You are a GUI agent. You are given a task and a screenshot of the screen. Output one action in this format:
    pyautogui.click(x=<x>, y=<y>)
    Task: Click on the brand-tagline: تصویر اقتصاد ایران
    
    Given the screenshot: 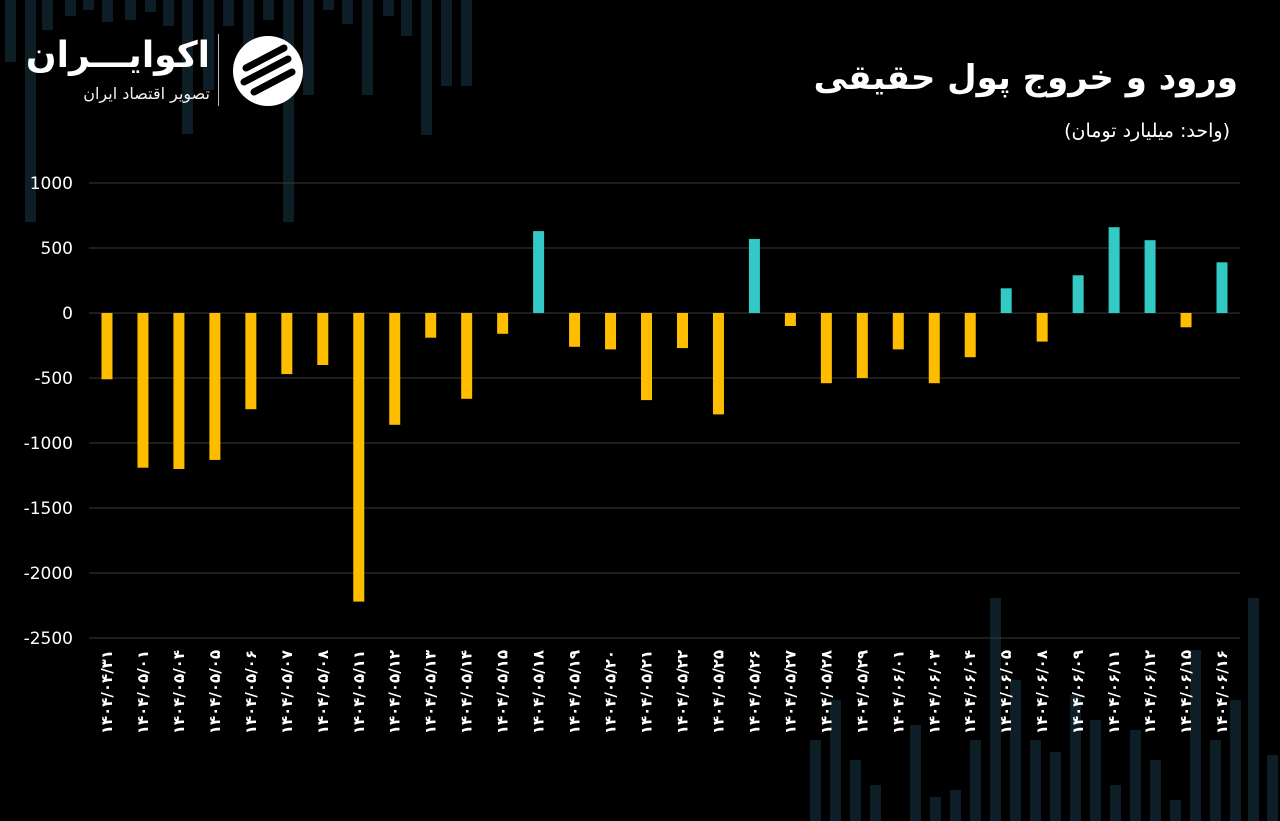 What is the action you would take?
    pyautogui.click(x=146, y=93)
    